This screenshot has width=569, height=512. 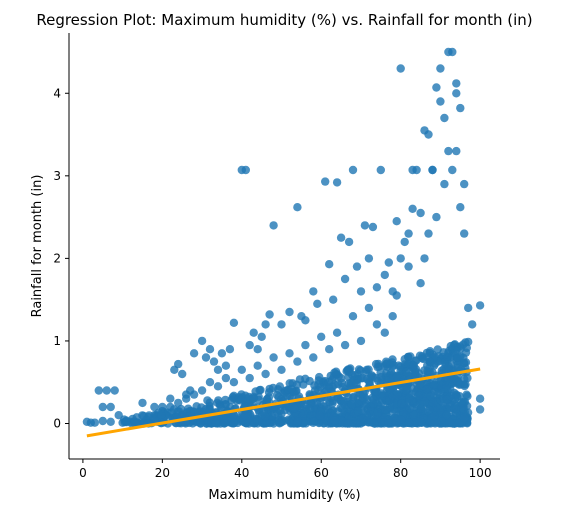 I want to click on y-axis-ticks: 0 1 2 3 4, so click(x=61, y=258).